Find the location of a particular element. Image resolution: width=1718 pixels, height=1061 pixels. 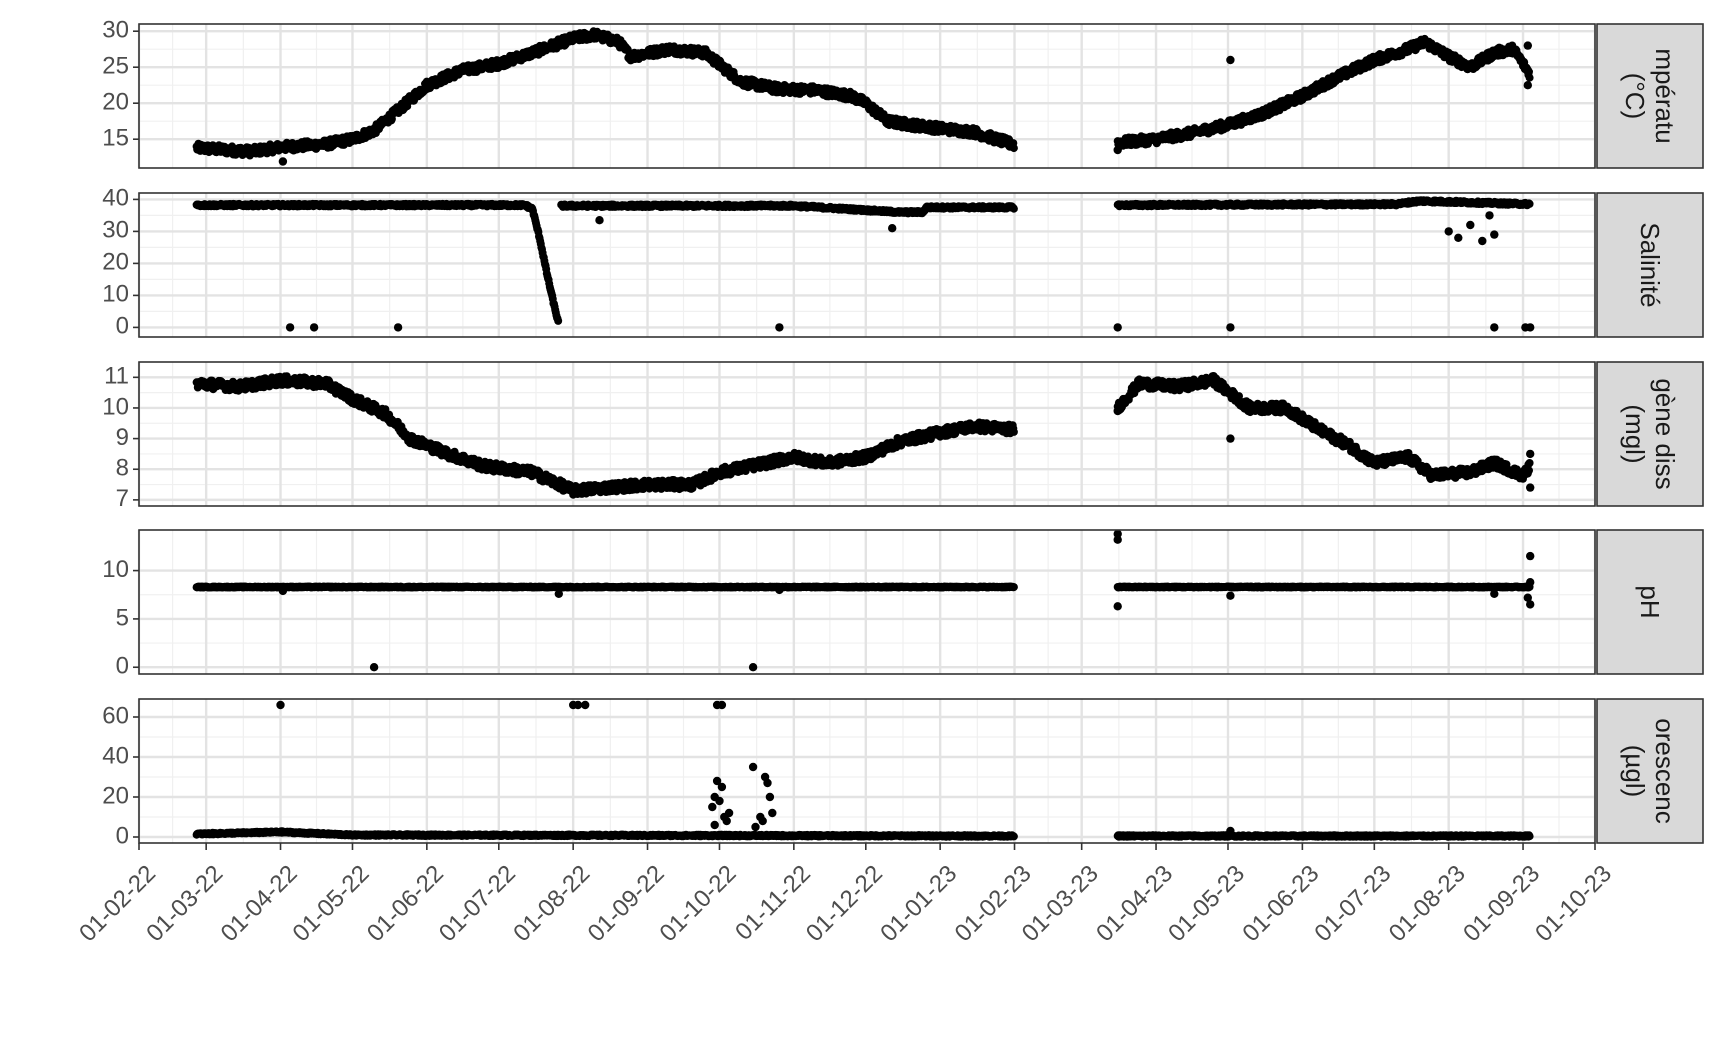

points-group is located at coordinates (863, 96).